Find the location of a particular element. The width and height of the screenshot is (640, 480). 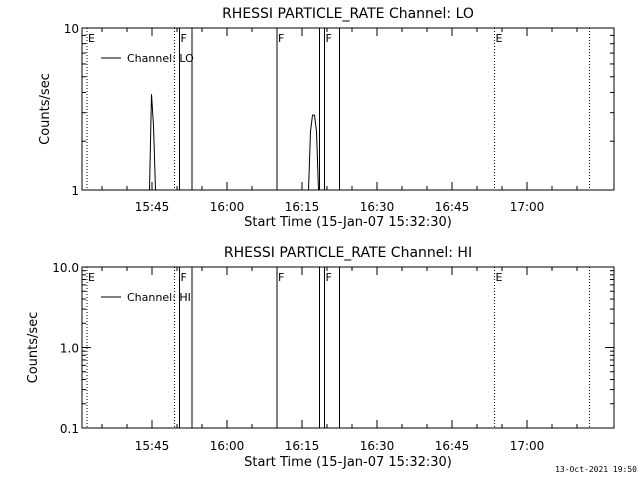

panel1-xtick-label: 16:00 is located at coordinates (227, 207).